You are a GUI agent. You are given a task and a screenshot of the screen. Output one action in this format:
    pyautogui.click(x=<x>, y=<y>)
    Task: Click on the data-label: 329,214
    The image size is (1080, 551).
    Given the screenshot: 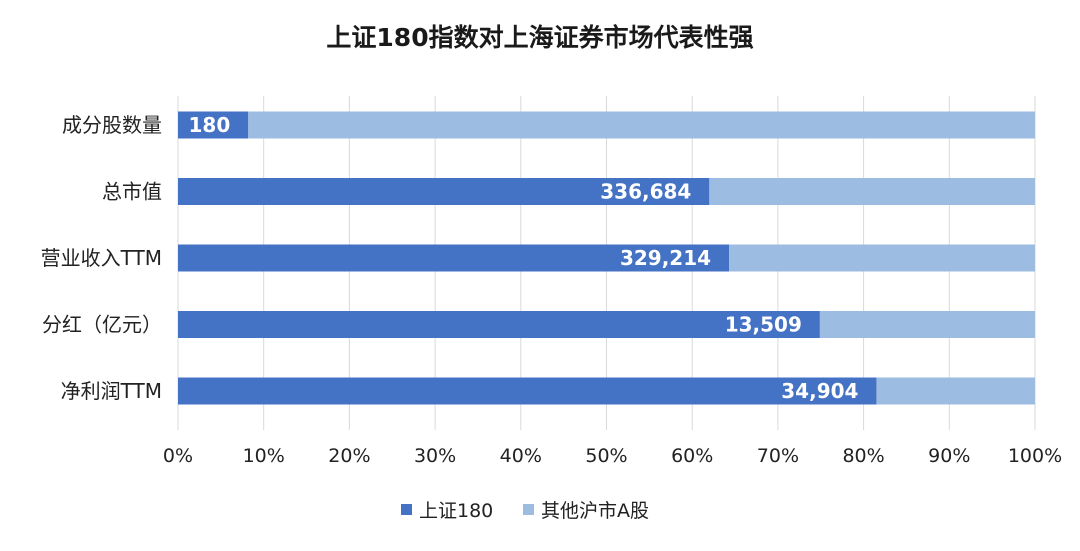 What is the action you would take?
    pyautogui.click(x=665, y=258)
    